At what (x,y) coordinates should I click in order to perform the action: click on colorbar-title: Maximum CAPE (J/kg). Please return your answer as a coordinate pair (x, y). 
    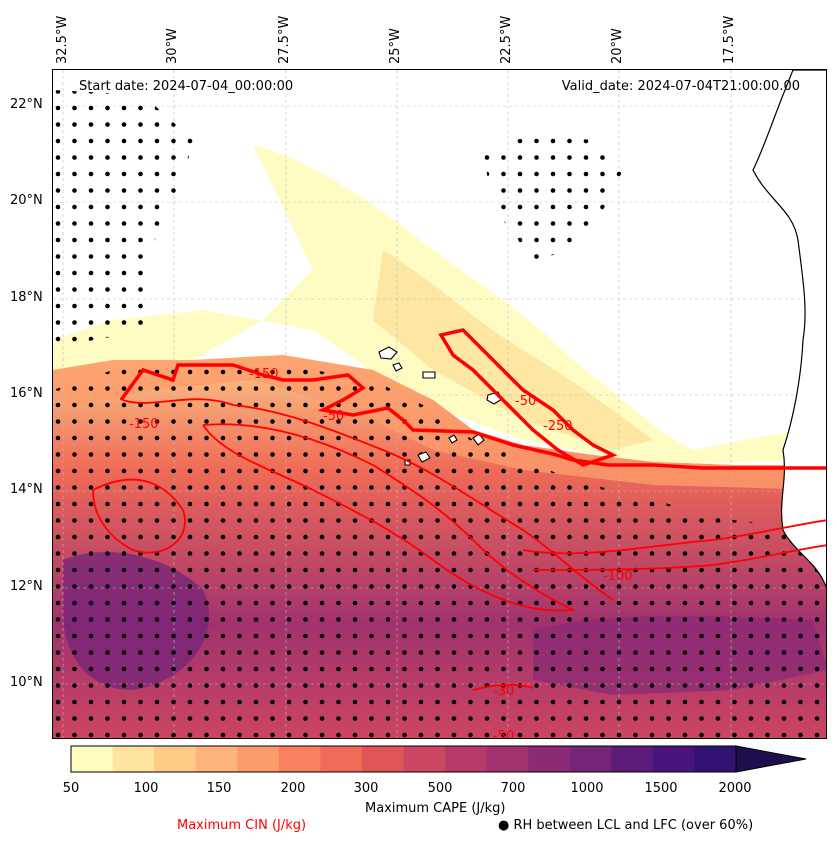
    Looking at the image, I should click on (435, 808).